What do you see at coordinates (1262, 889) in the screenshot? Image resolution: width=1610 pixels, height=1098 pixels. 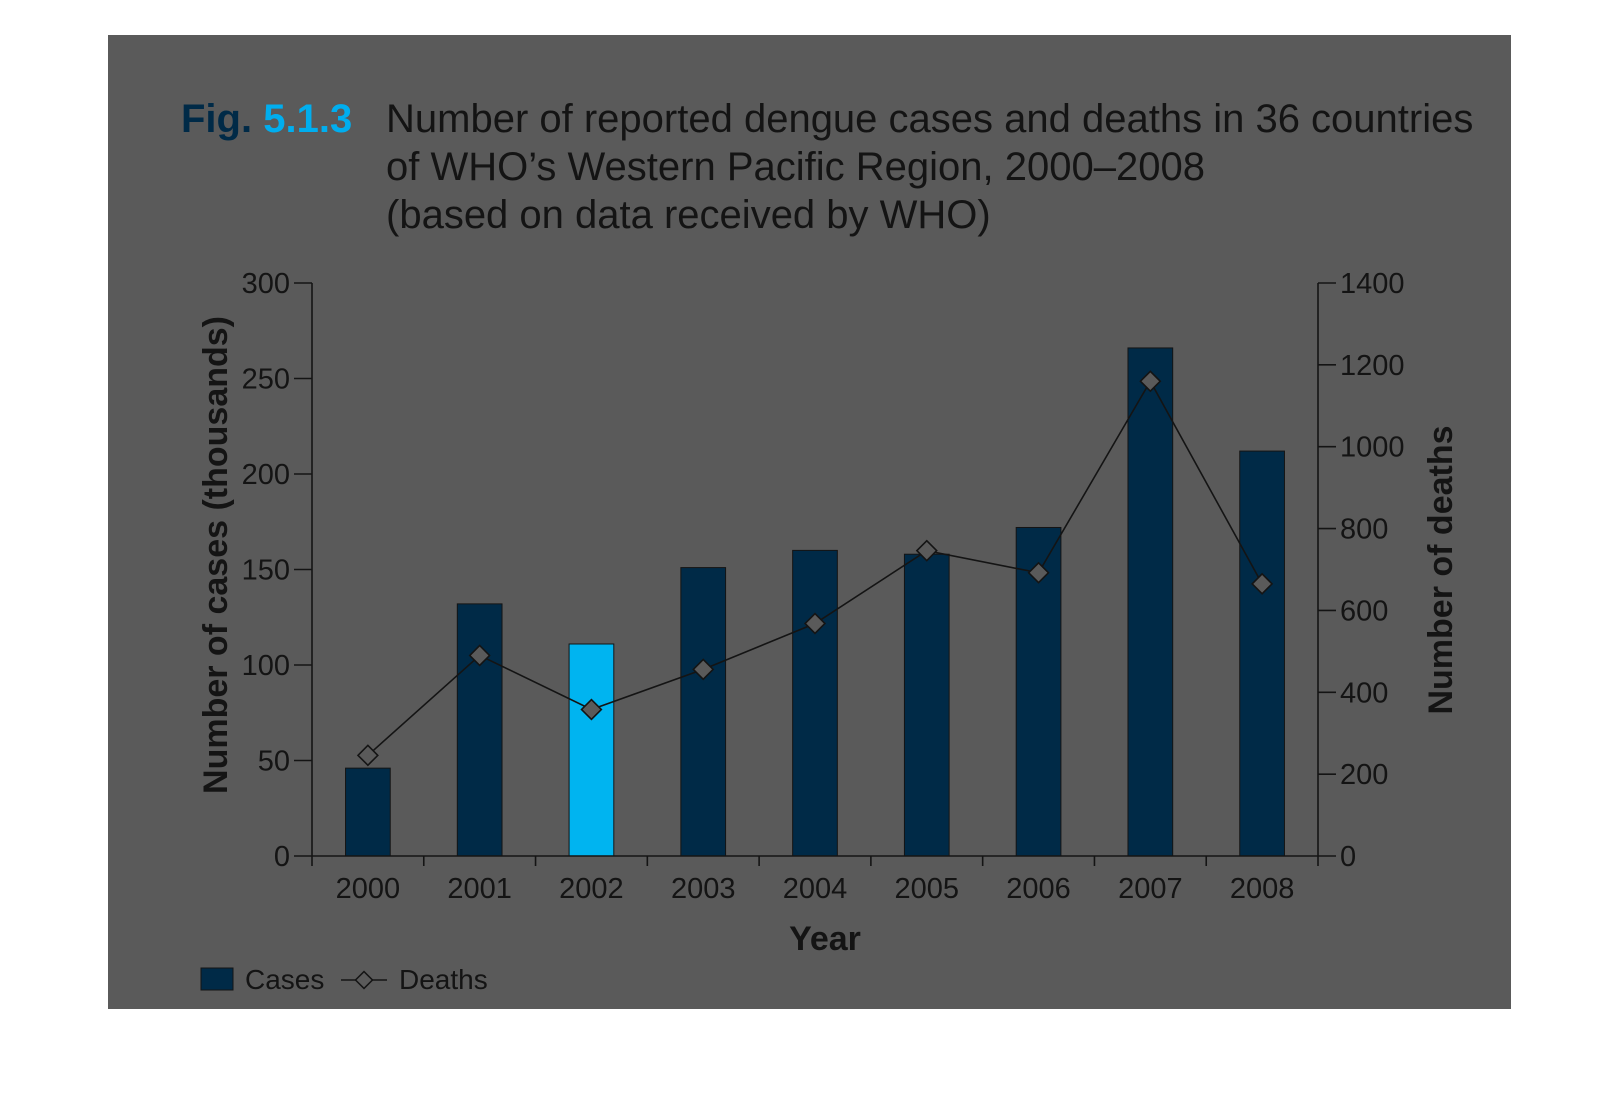 I see `x-tick-label-2008: 2008` at bounding box center [1262, 889].